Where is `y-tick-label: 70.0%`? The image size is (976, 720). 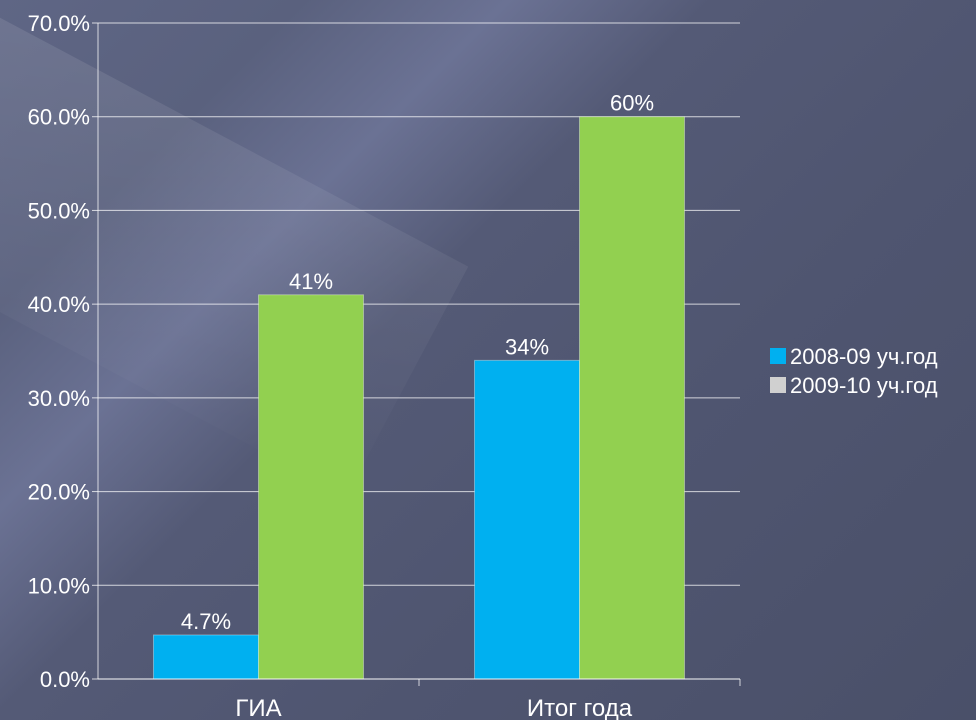 y-tick-label: 70.0% is located at coordinates (59, 23).